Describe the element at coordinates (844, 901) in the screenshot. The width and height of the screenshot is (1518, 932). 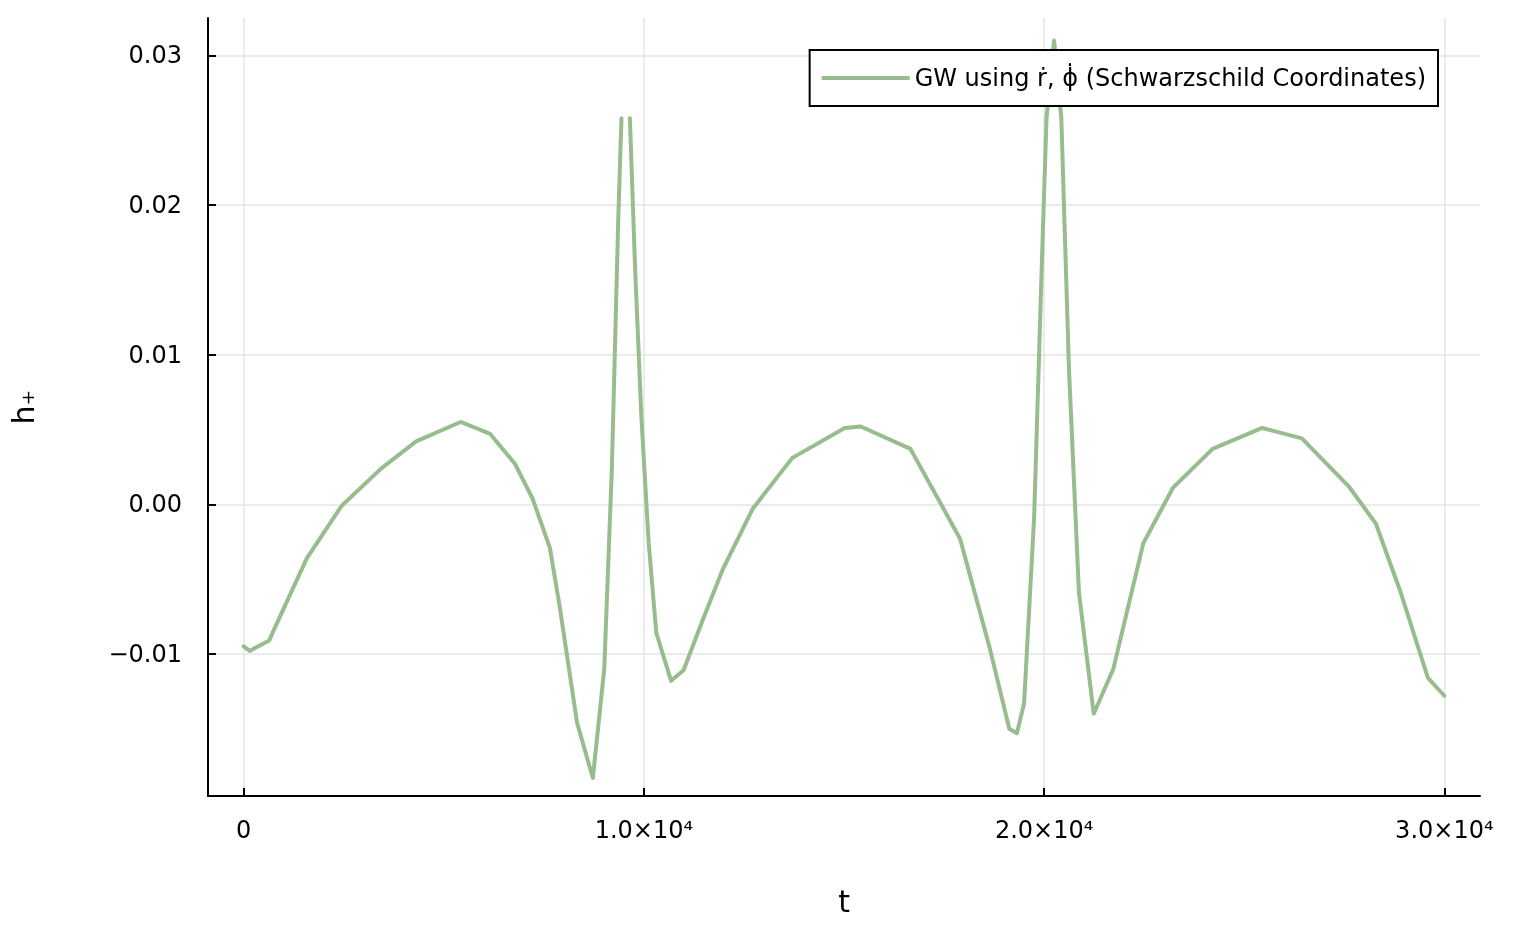
I see `x-axis-title: t` at that location.